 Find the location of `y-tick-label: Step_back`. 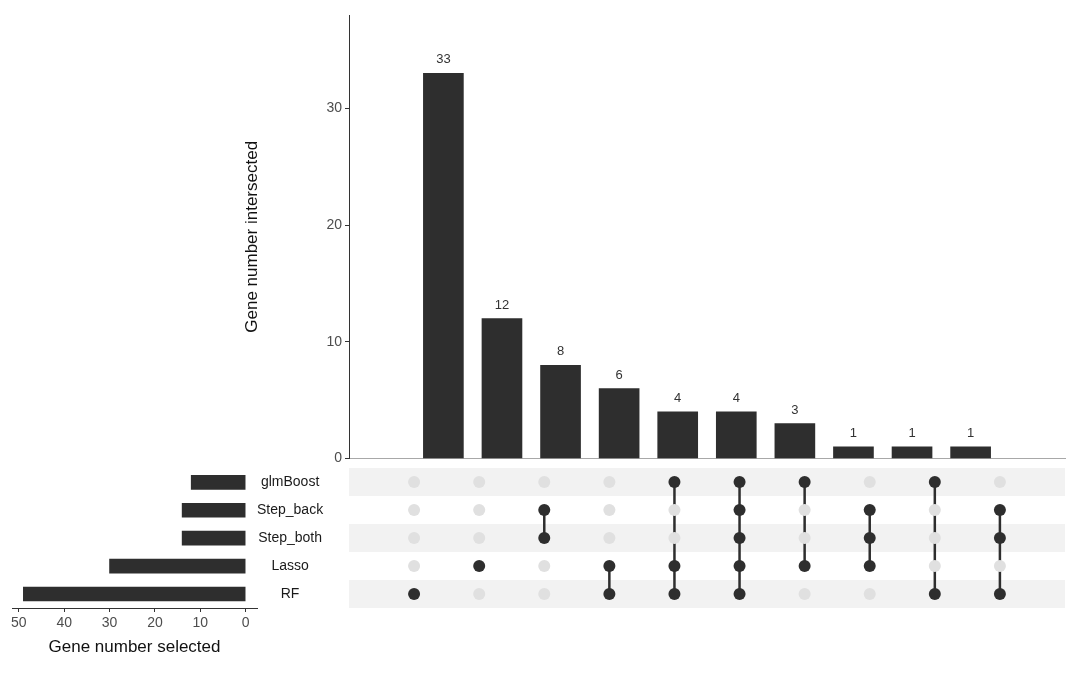

y-tick-label: Step_back is located at coordinates (290, 509).